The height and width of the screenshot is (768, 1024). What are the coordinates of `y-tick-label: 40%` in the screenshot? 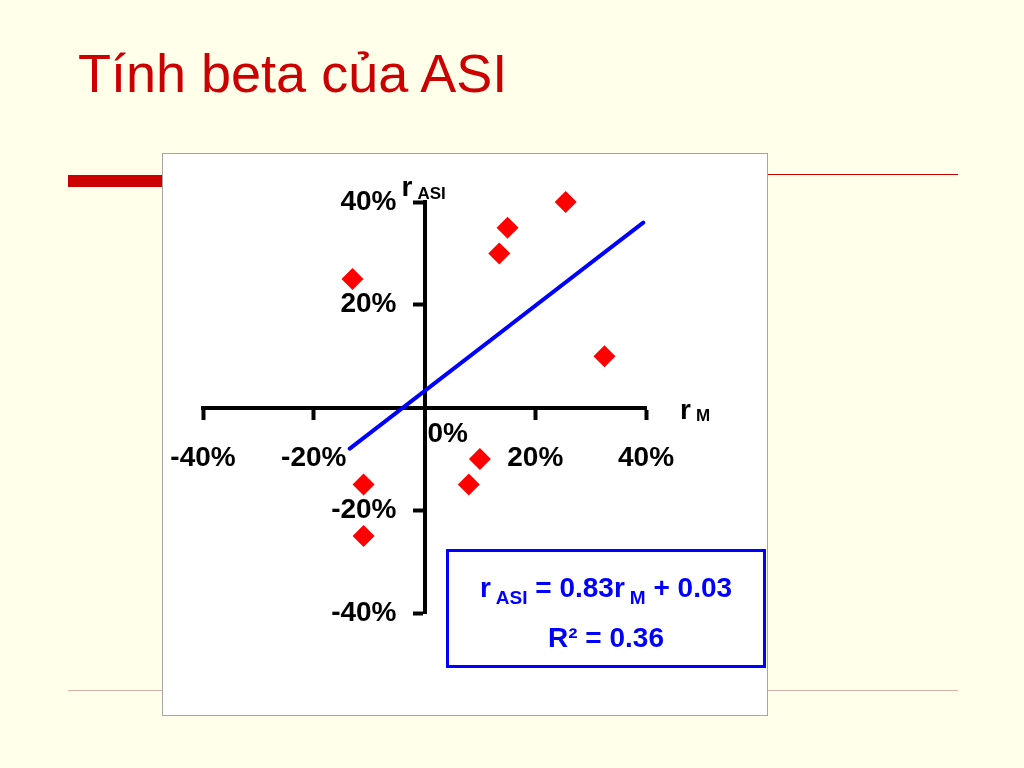 It's located at (368, 200).